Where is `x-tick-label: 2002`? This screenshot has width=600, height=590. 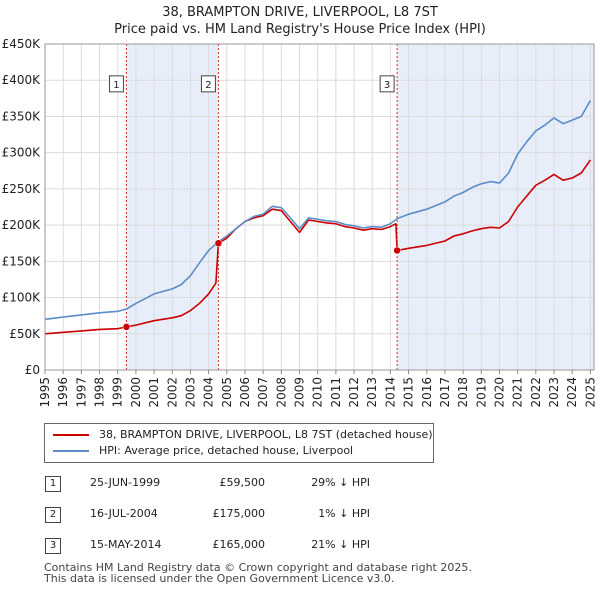 x-tick-label: 2002 is located at coordinates (172, 392).